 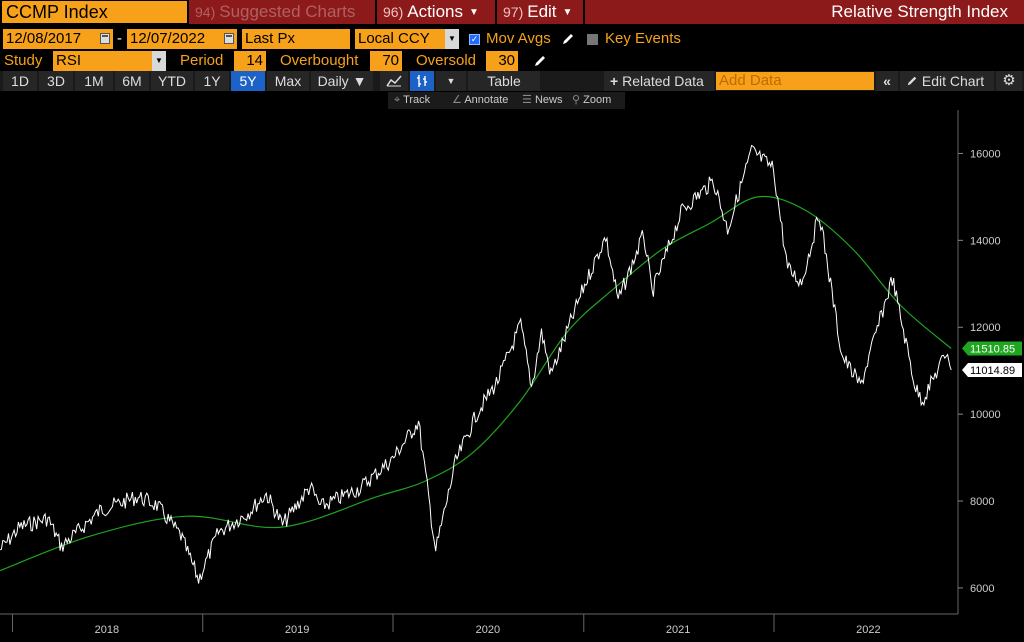 I want to click on price-last-value-bg, so click(x=992, y=370).